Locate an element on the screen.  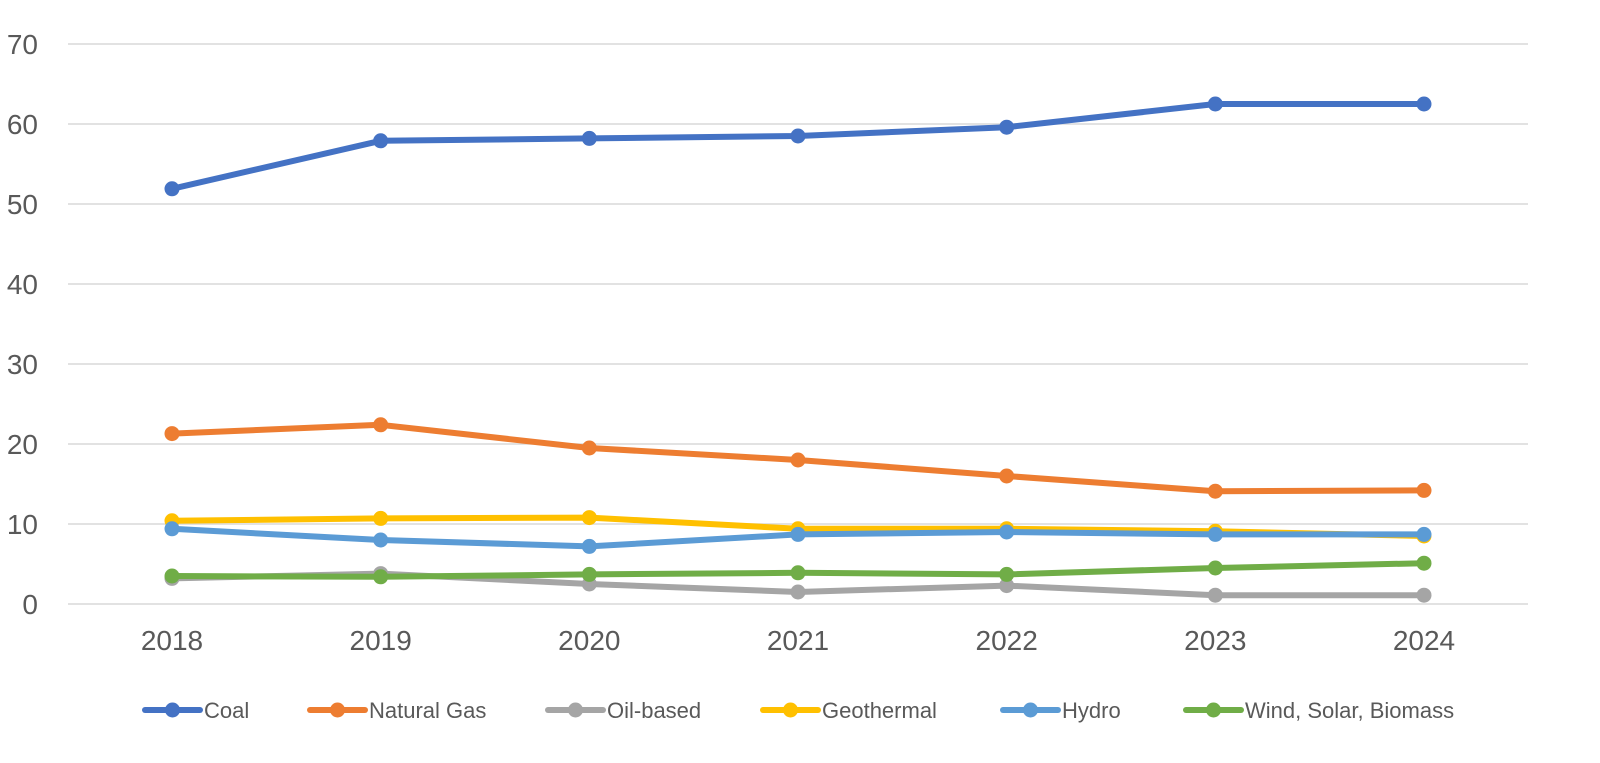
legend-item-natural-gas: Natural Gas is located at coordinates (396, 710).